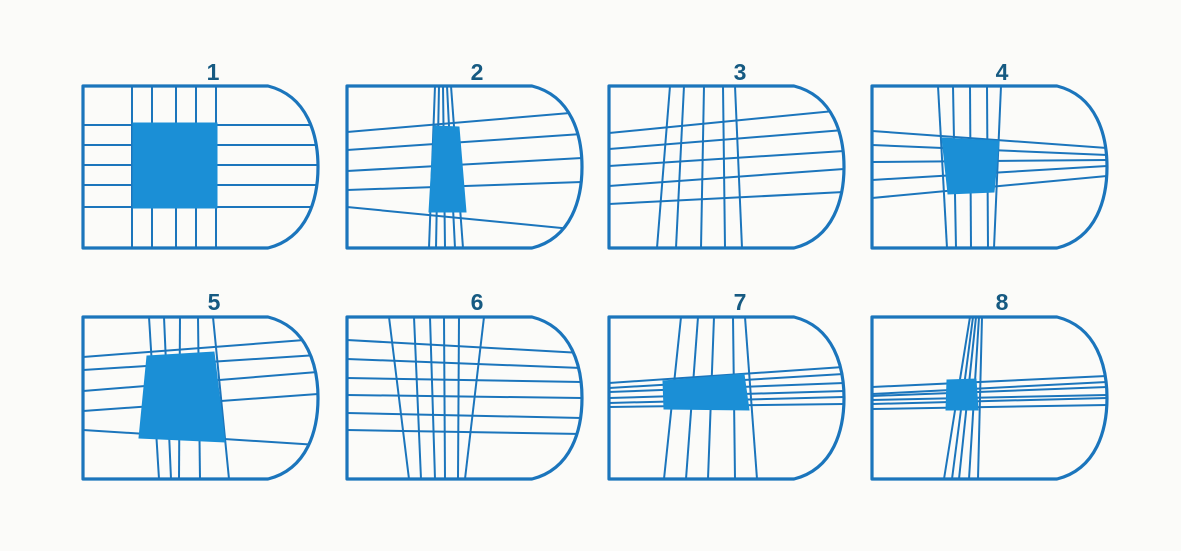 Image resolution: width=1181 pixels, height=551 pixels. I want to click on panel-8: 8, so click(989, 385).